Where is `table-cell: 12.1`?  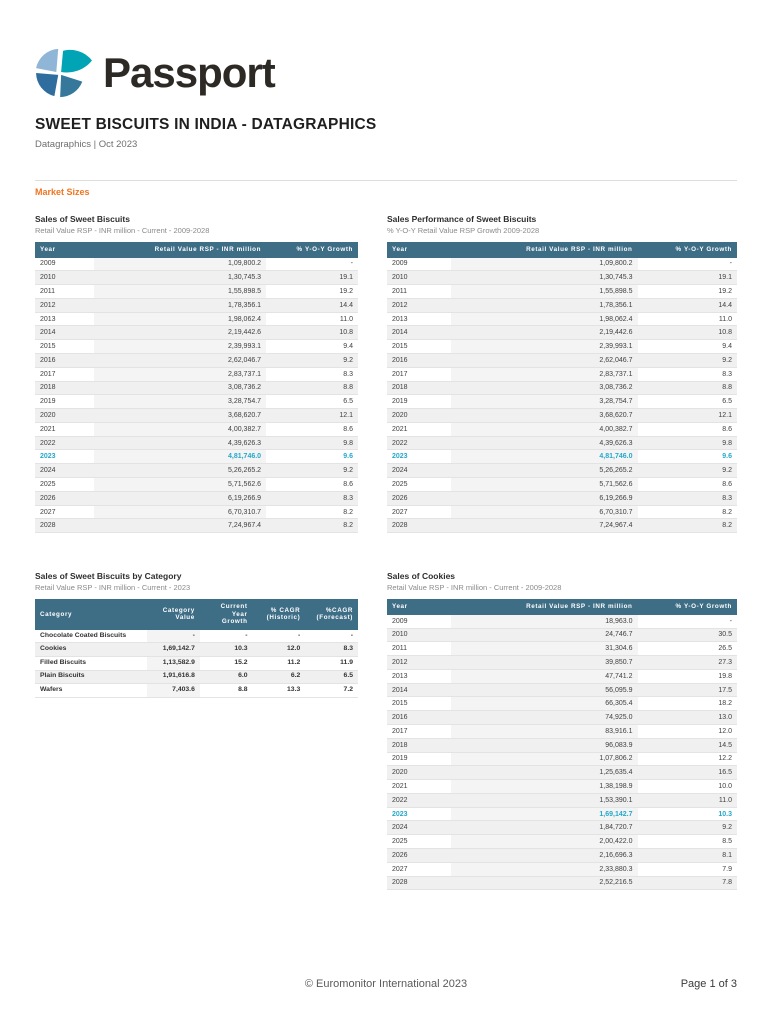
table-cell: 12.1 is located at coordinates (312, 415).